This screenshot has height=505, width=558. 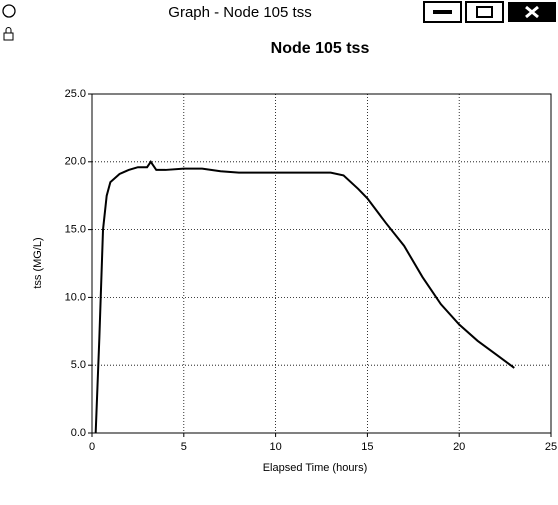 What do you see at coordinates (75, 230) in the screenshot?
I see `y-tick-label: 15.0` at bounding box center [75, 230].